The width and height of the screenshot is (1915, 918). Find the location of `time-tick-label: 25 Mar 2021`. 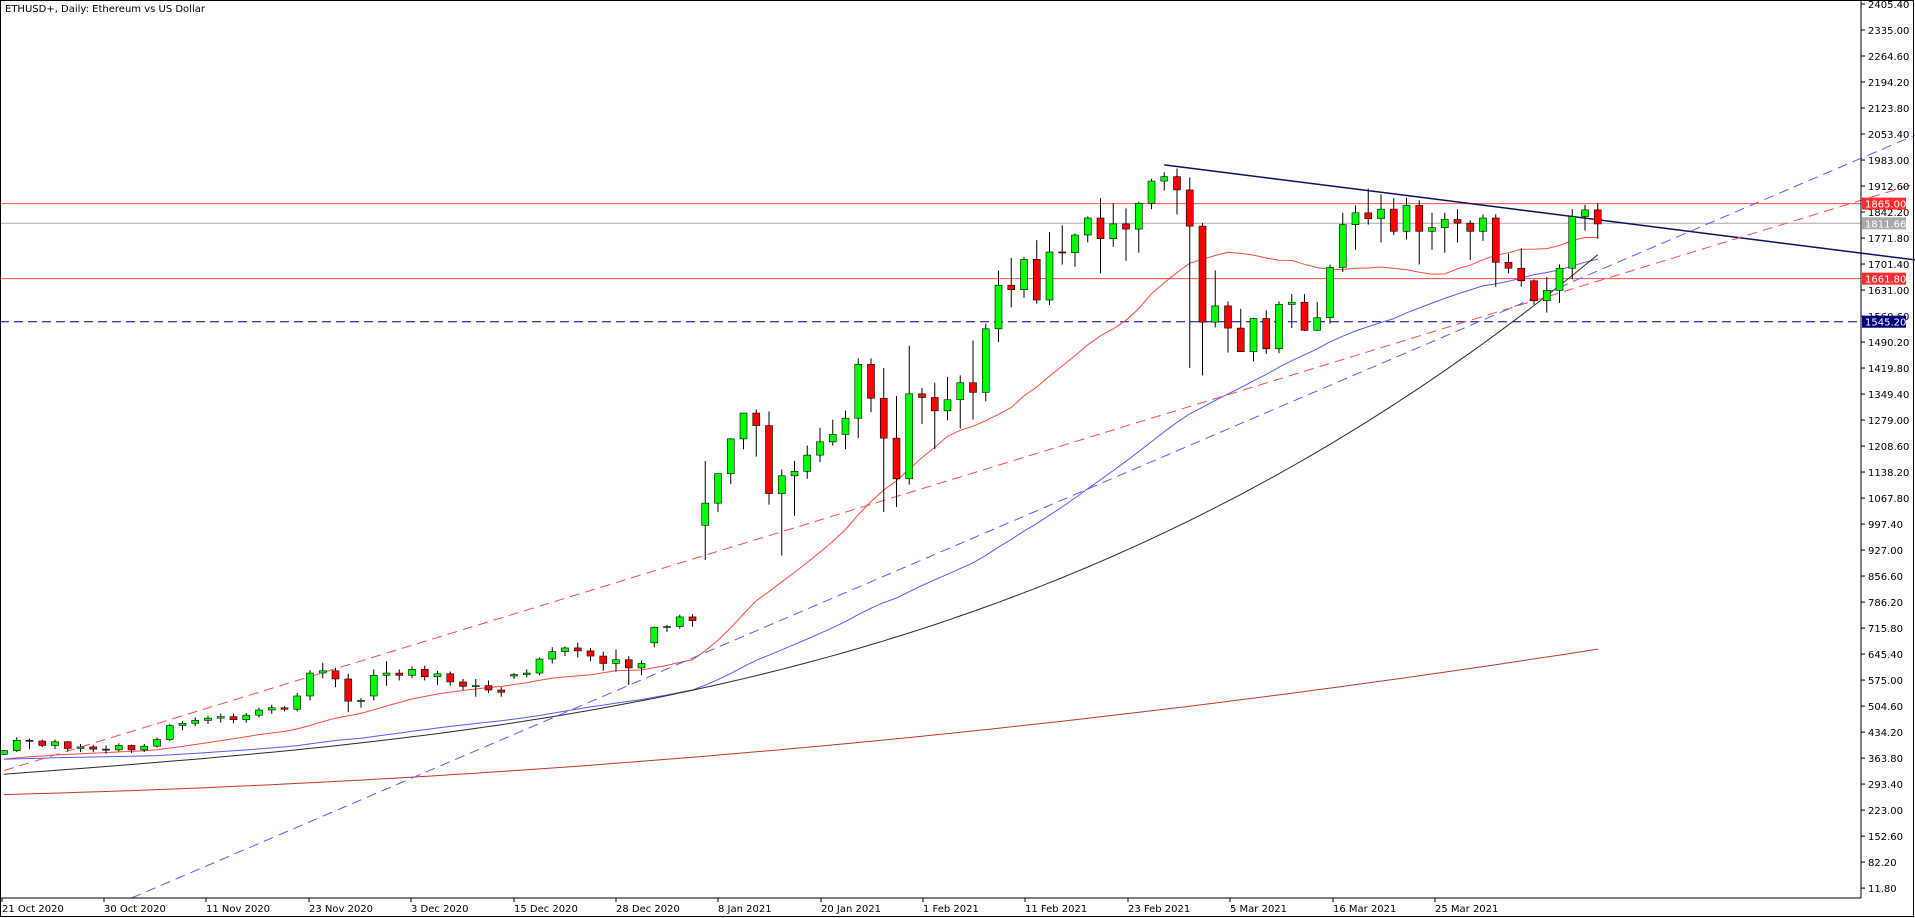

time-tick-label: 25 Mar 2021 is located at coordinates (1466, 909).